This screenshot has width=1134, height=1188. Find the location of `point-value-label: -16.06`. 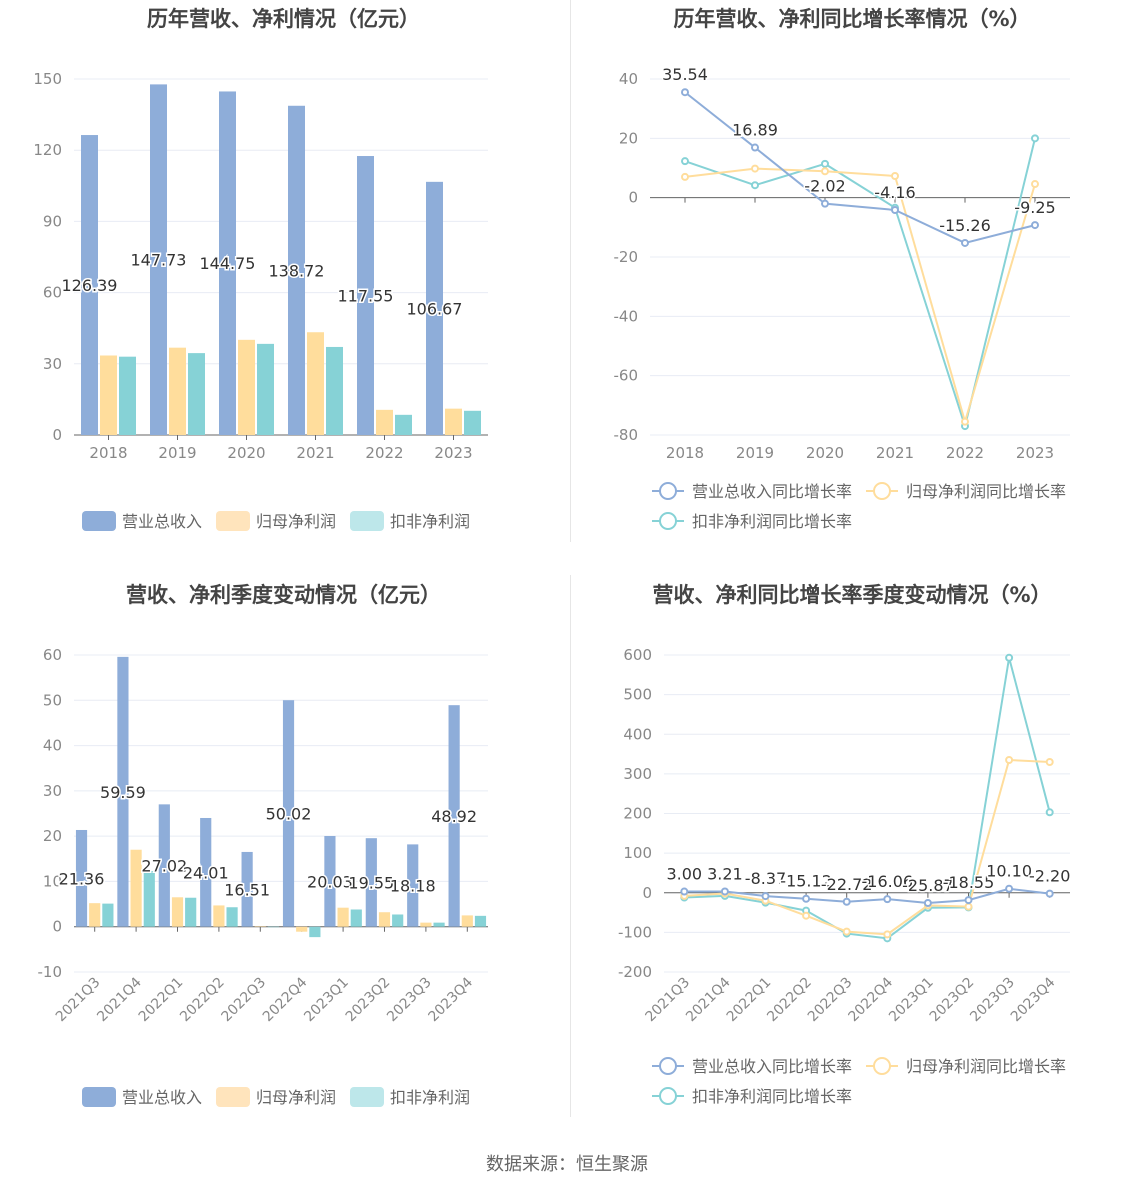

point-value-label: -16.06 is located at coordinates (888, 881).